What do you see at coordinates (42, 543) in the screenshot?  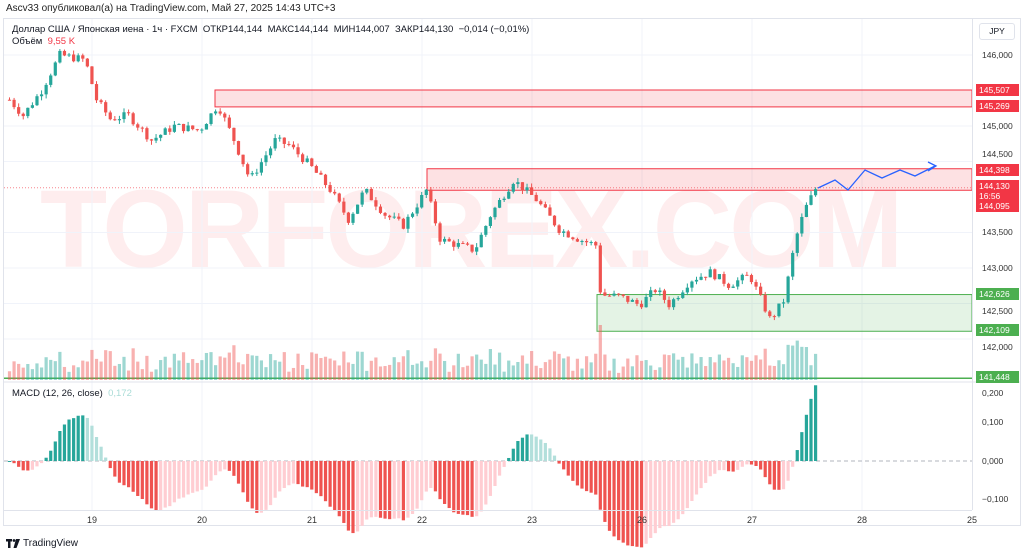 I see `tradingview-logo: TradingView` at bounding box center [42, 543].